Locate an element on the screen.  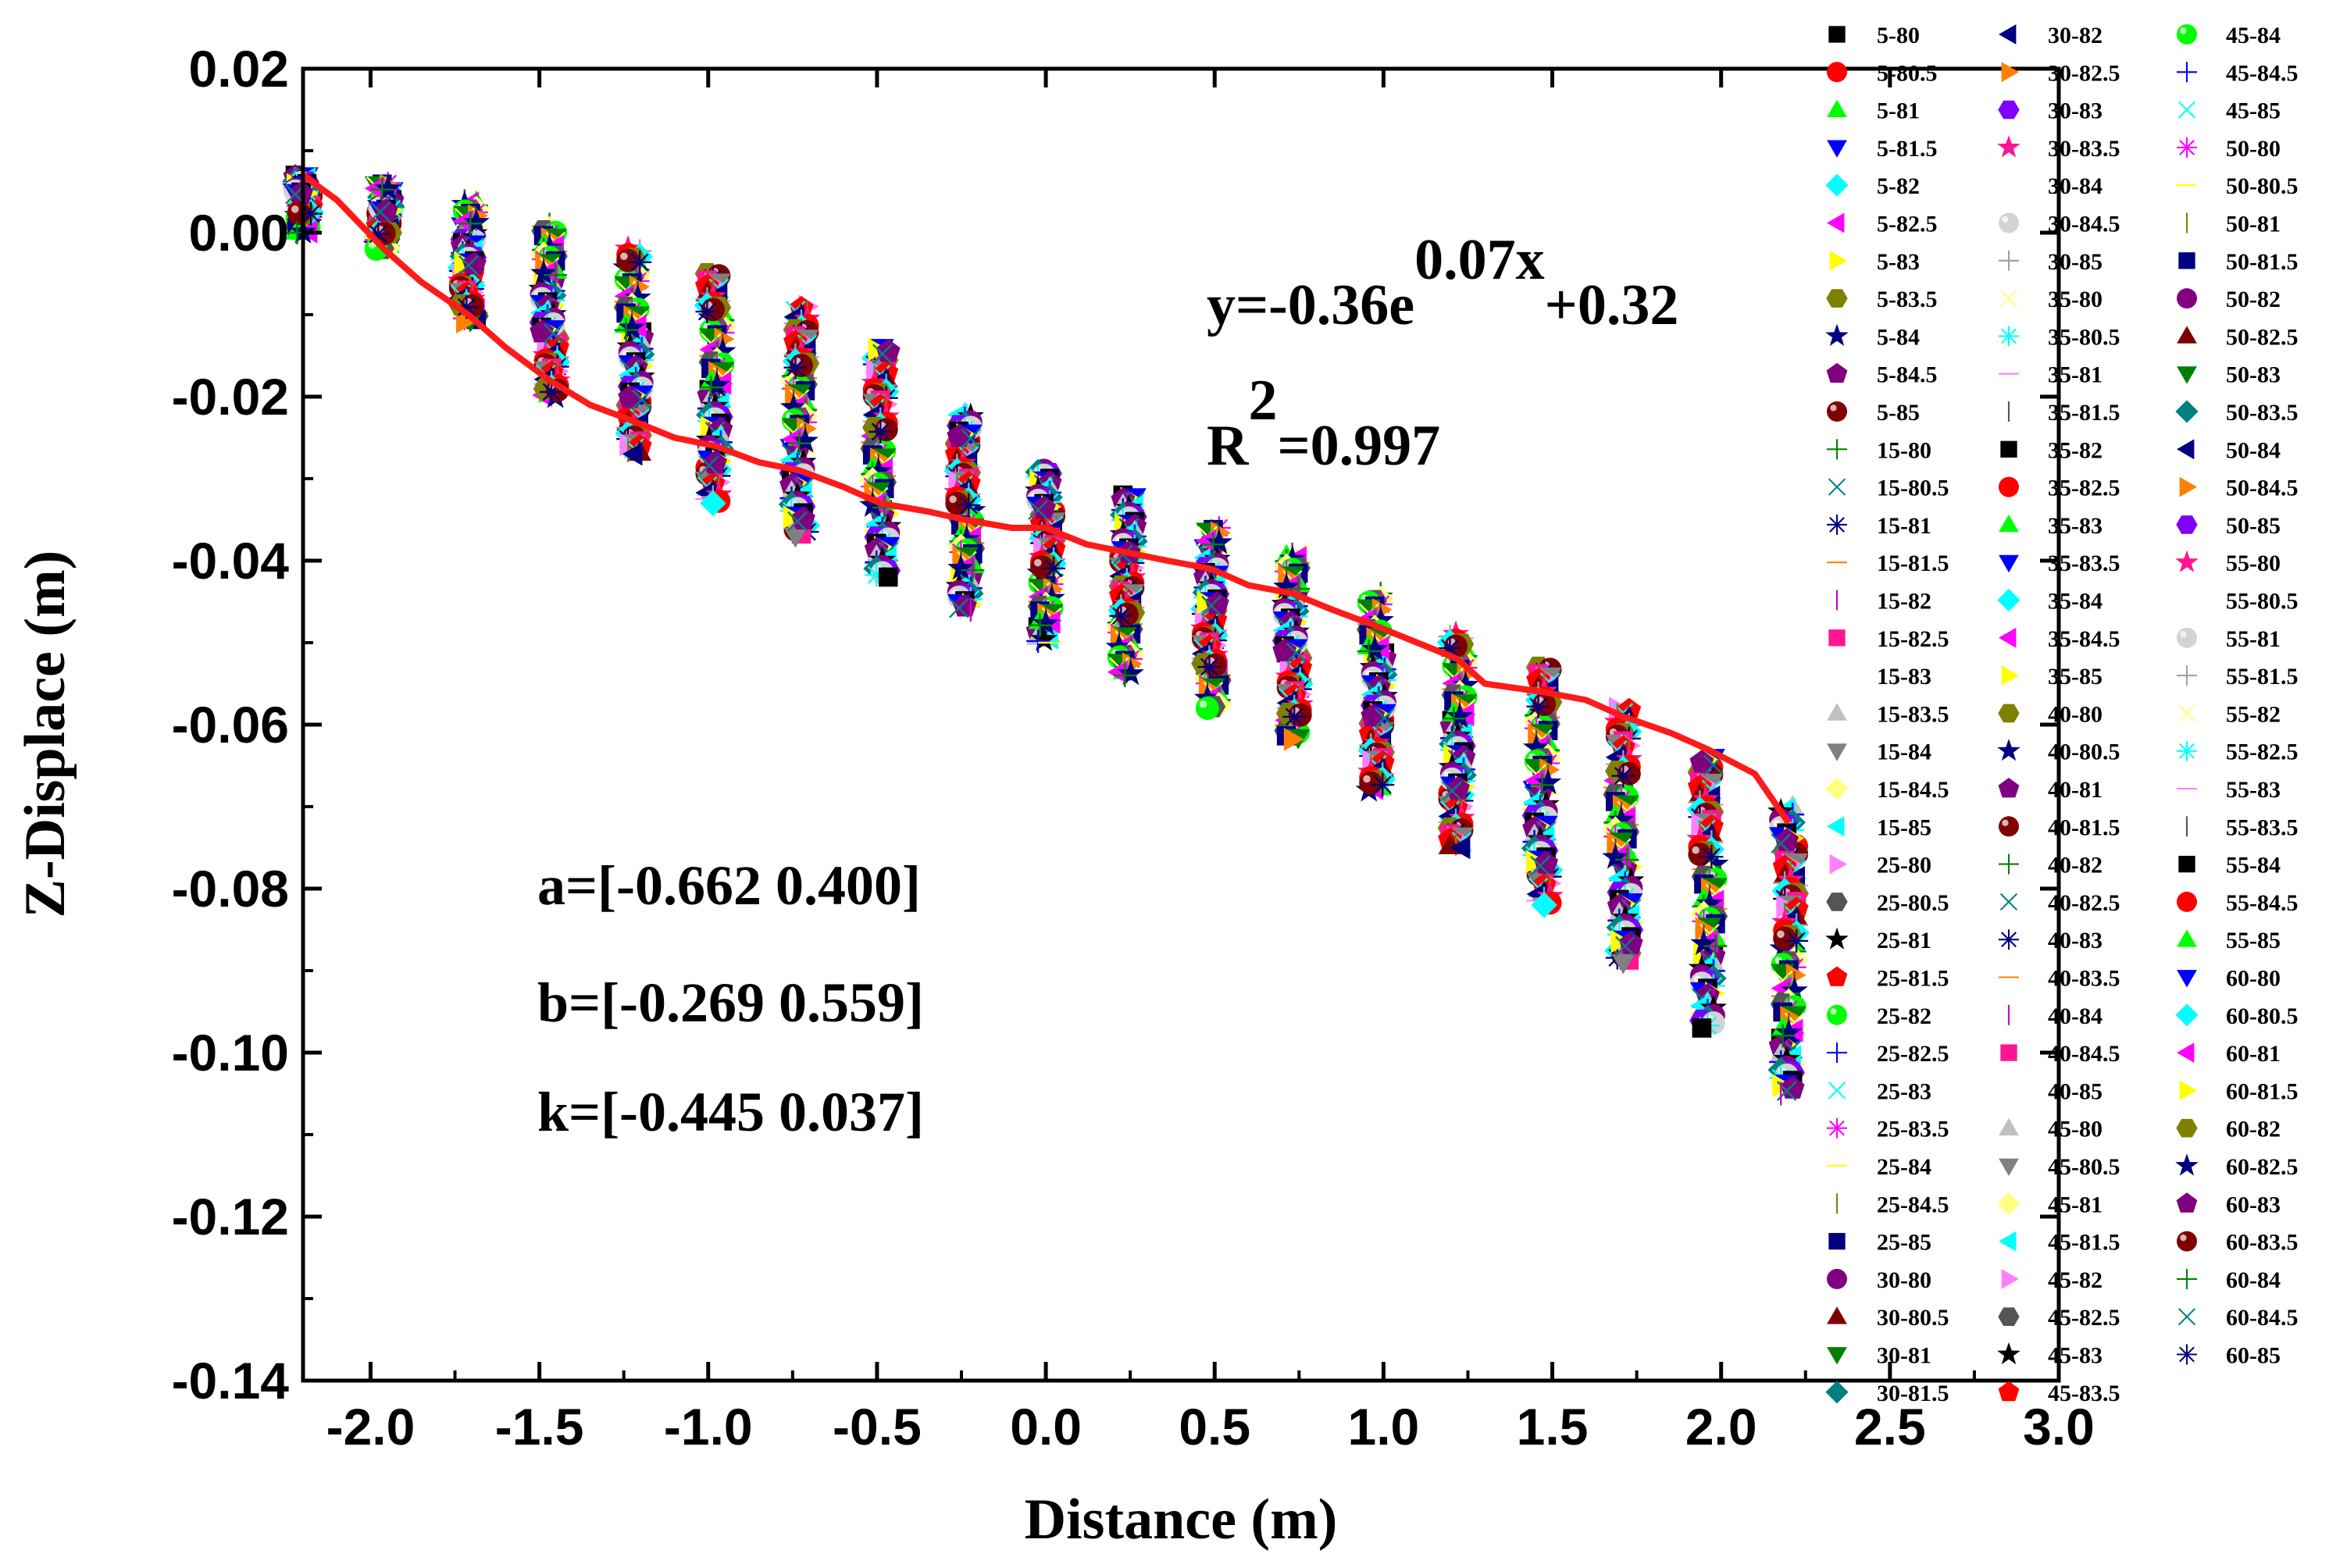
legend-item: 40-82.5 is located at coordinates (2059, 903).